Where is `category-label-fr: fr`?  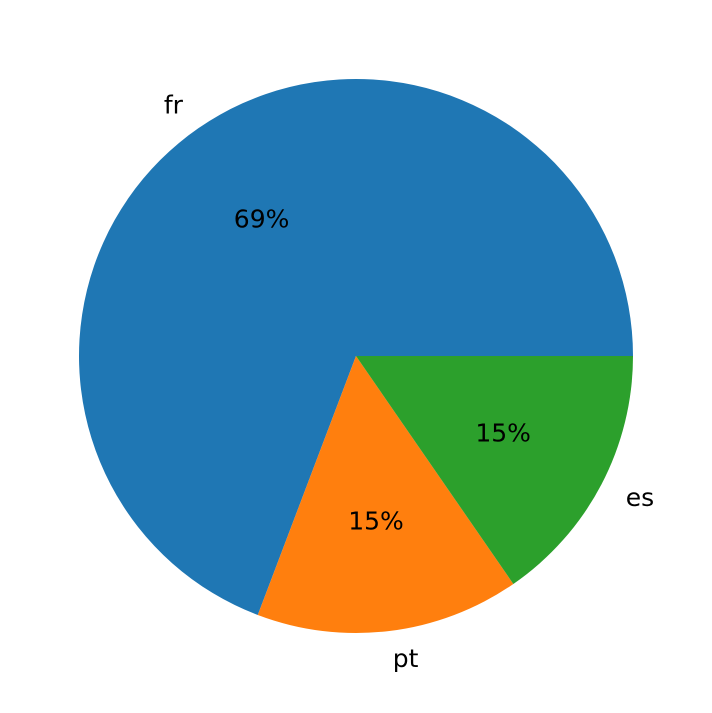 category-label-fr: fr is located at coordinates (174, 105).